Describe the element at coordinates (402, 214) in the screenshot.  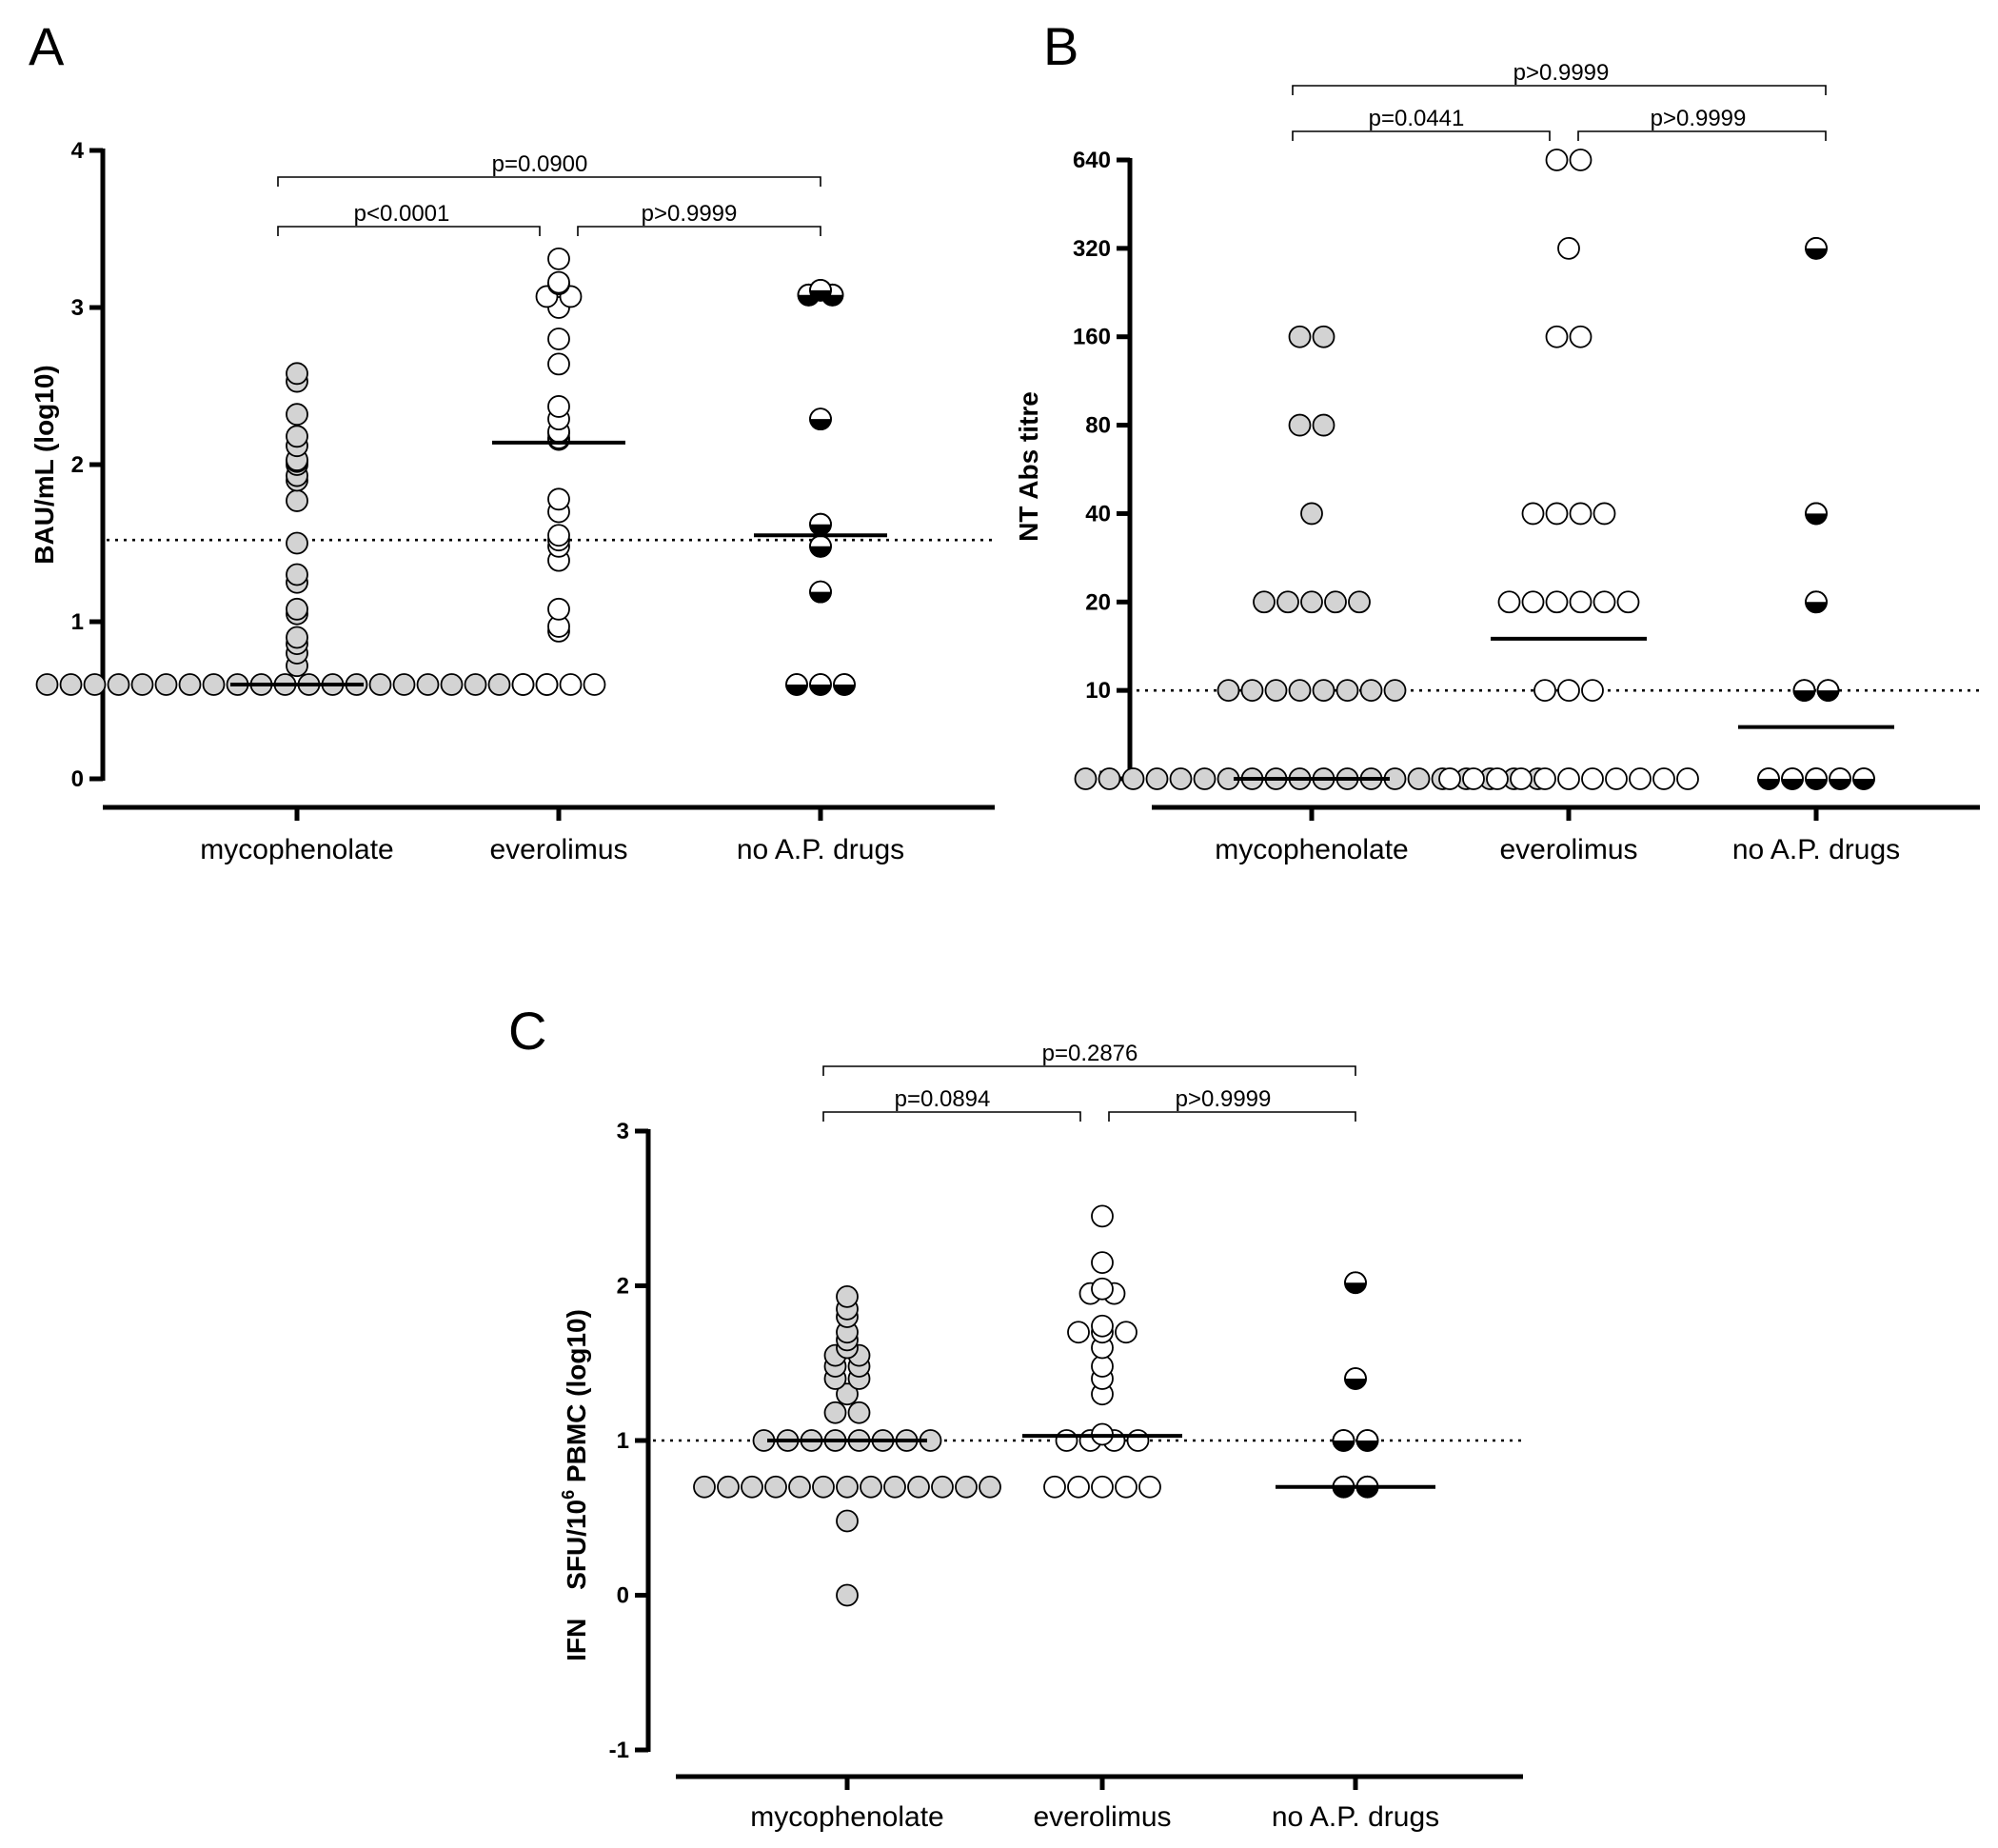
I see `p-value-label: p<0.0001` at that location.